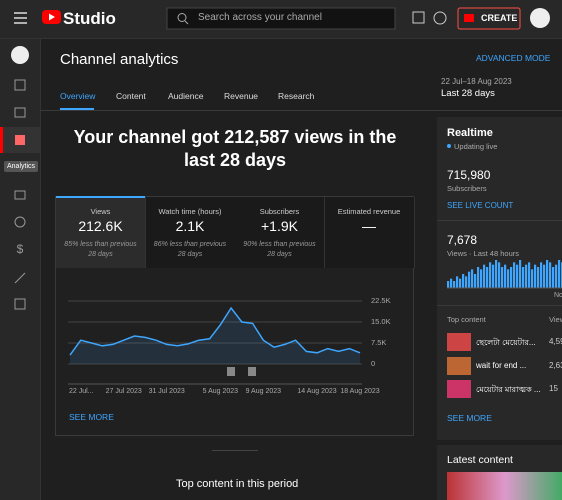  I want to click on latest-thumbnail, so click(504, 486).